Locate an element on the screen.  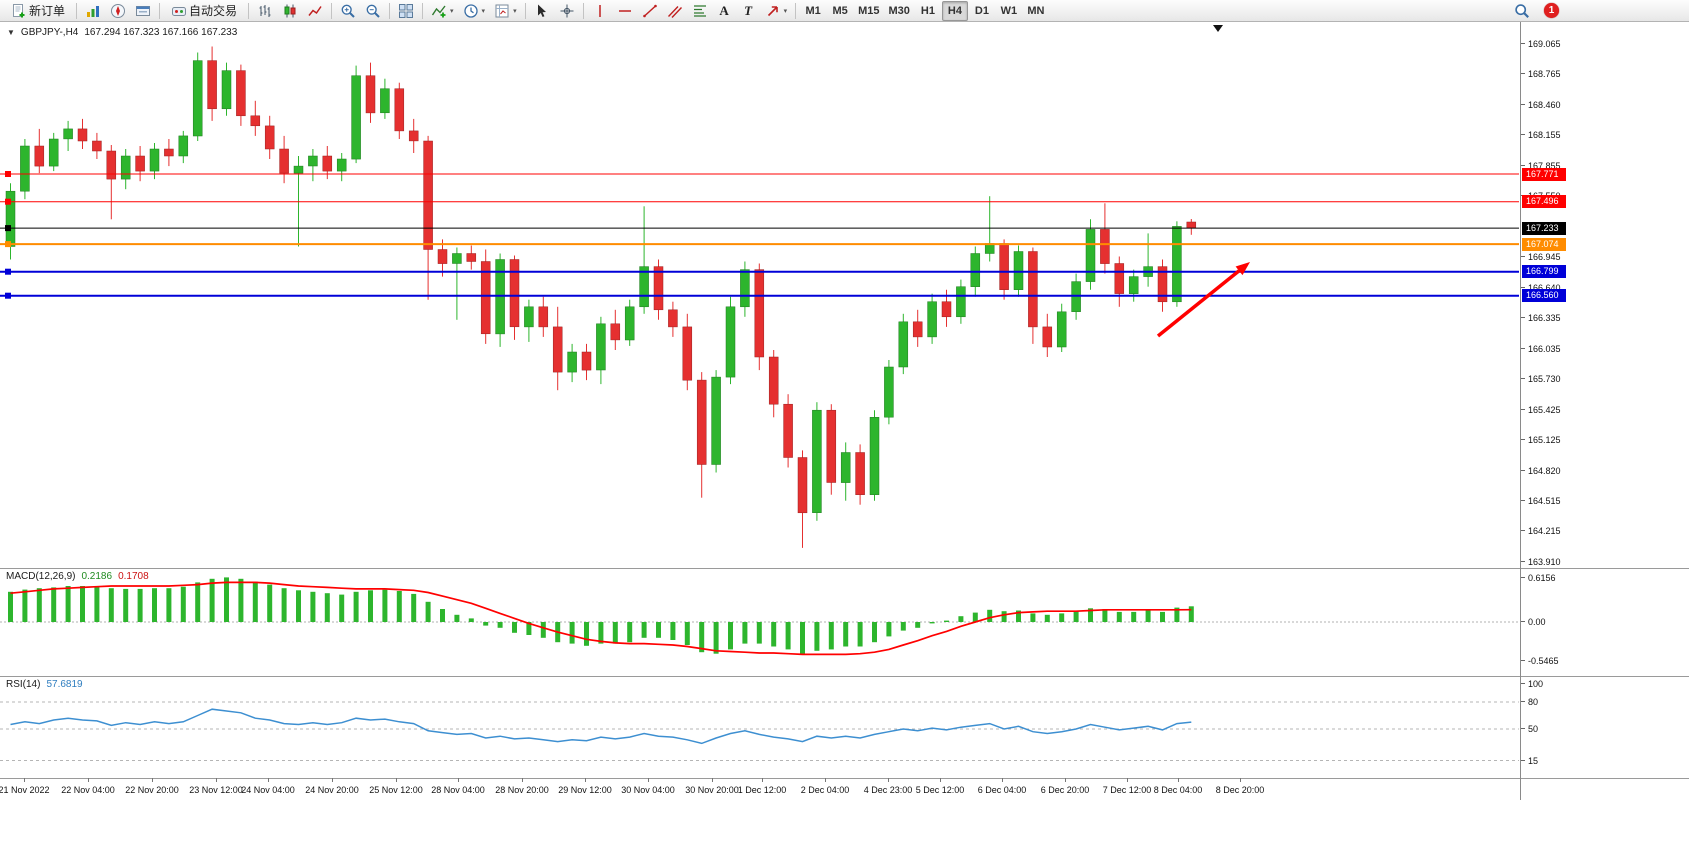
templates-button: ▾ is located at coordinates (505, 11).